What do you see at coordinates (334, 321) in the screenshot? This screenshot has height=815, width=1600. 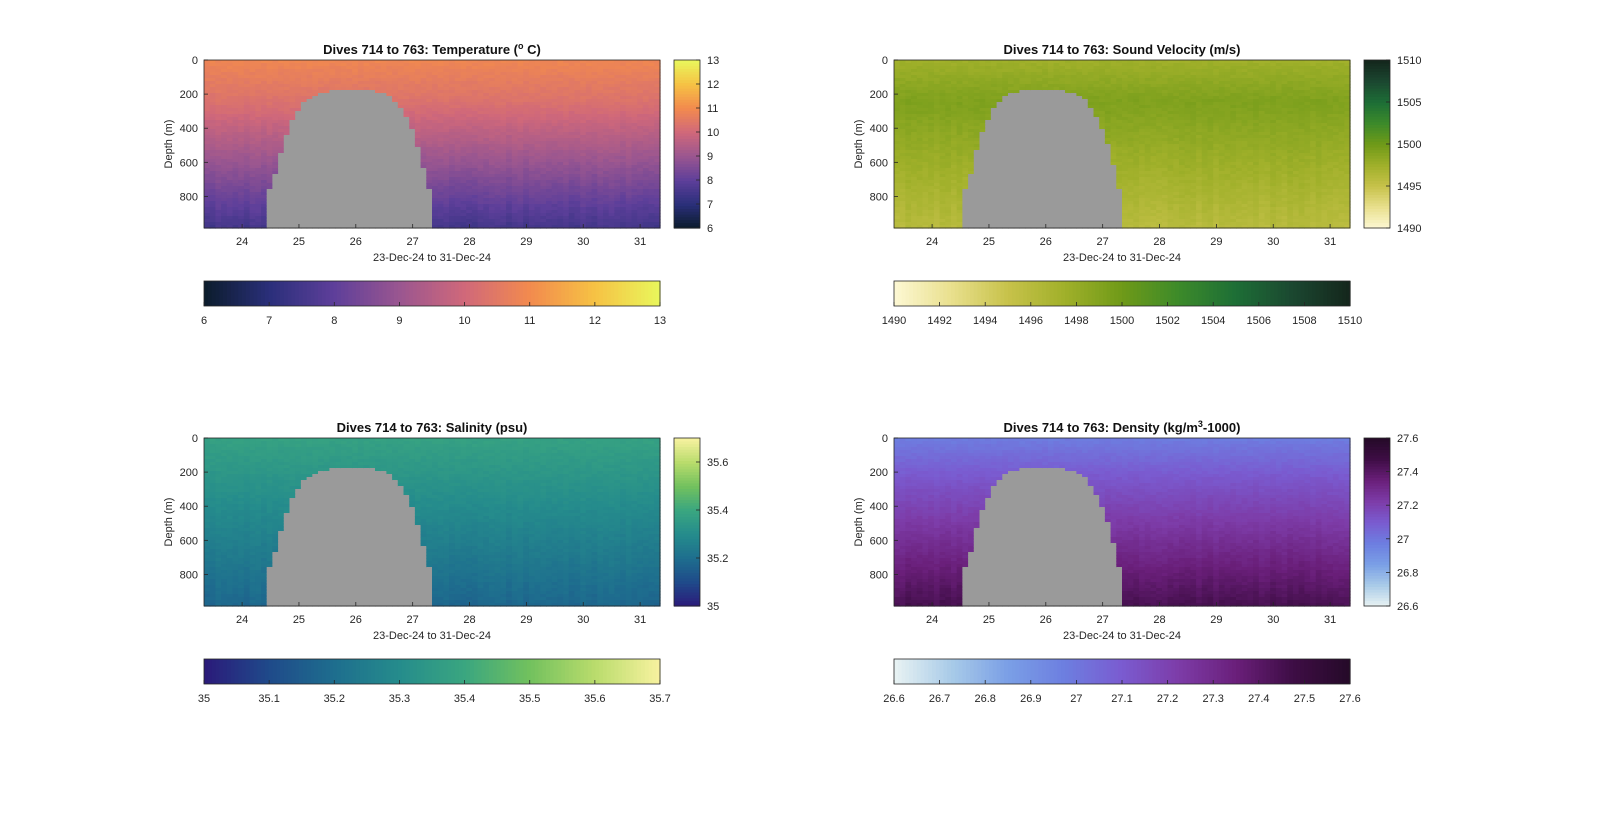 I see `hbar-tick-label: 8` at bounding box center [334, 321].